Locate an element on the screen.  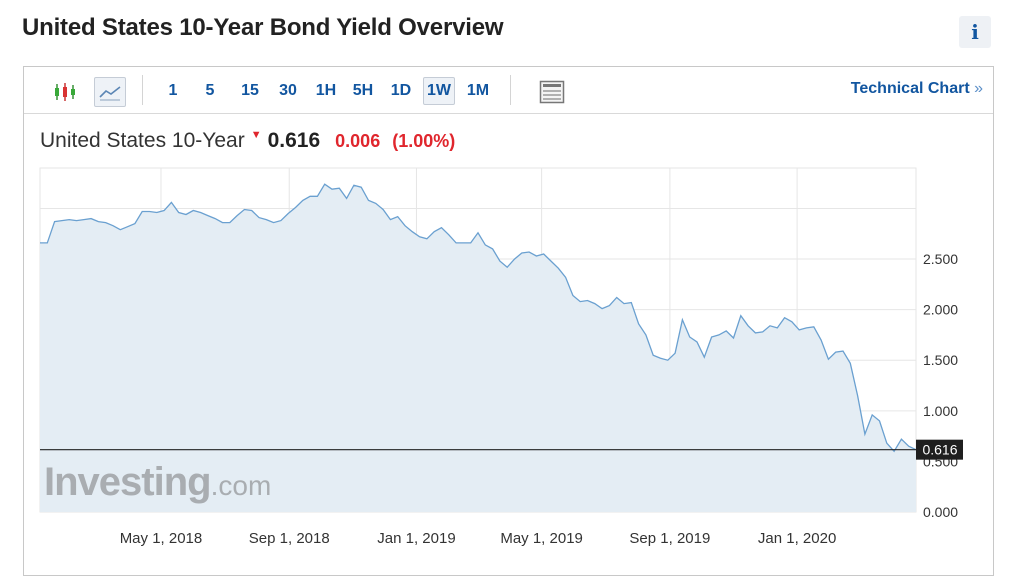
info-icon: i is located at coordinates (975, 32).